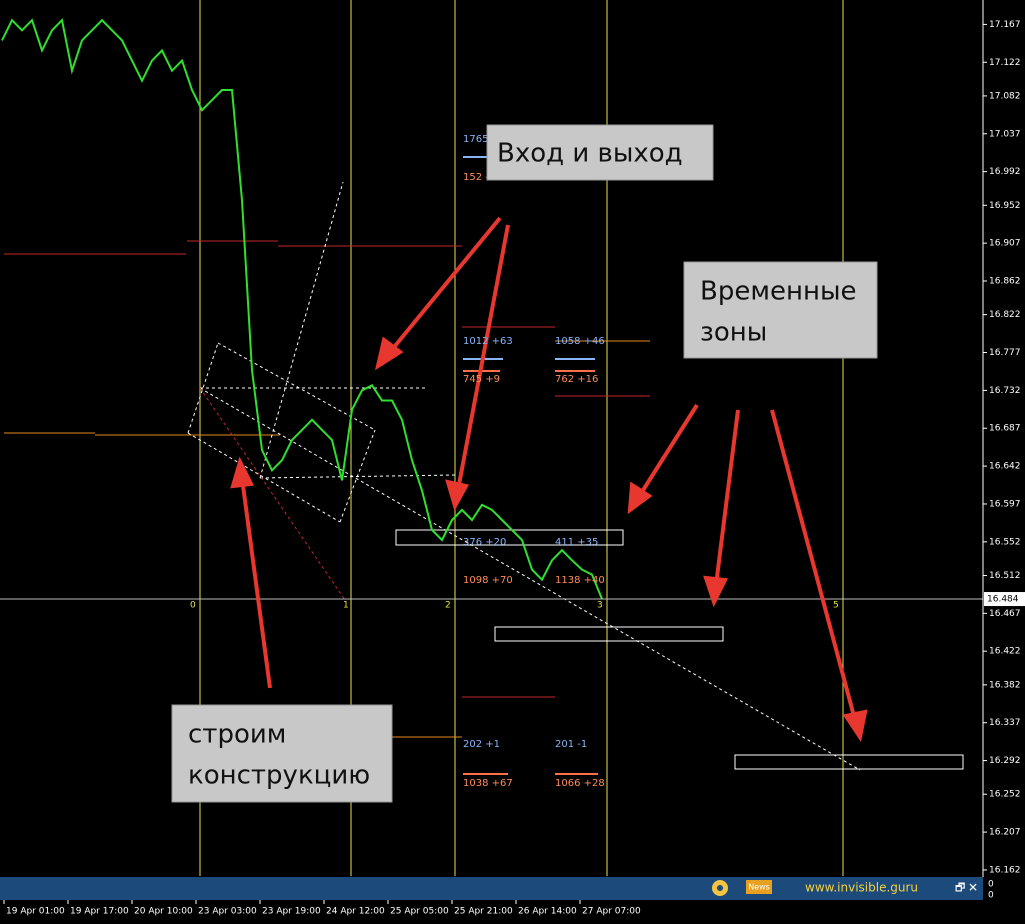  I want to click on current-price-box, so click(1004, 599).